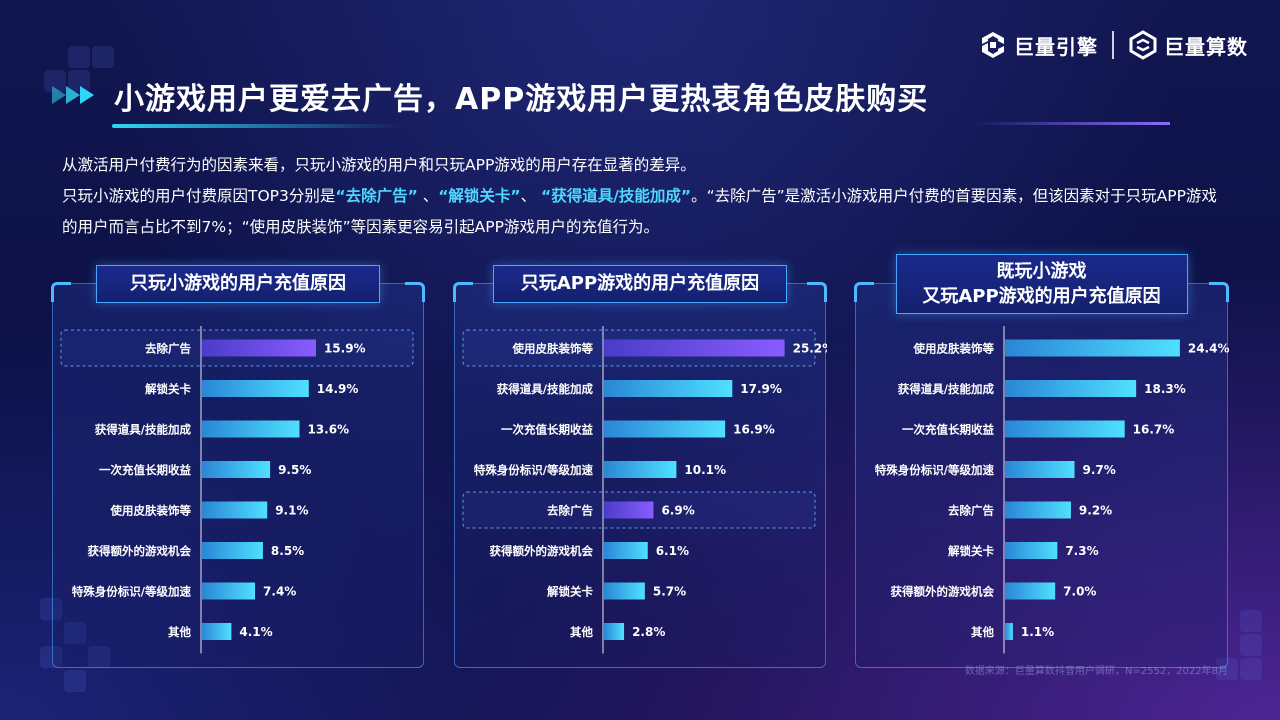  Describe the element at coordinates (1081, 551) in the screenshot. I see `data-label: 7.3%` at that location.